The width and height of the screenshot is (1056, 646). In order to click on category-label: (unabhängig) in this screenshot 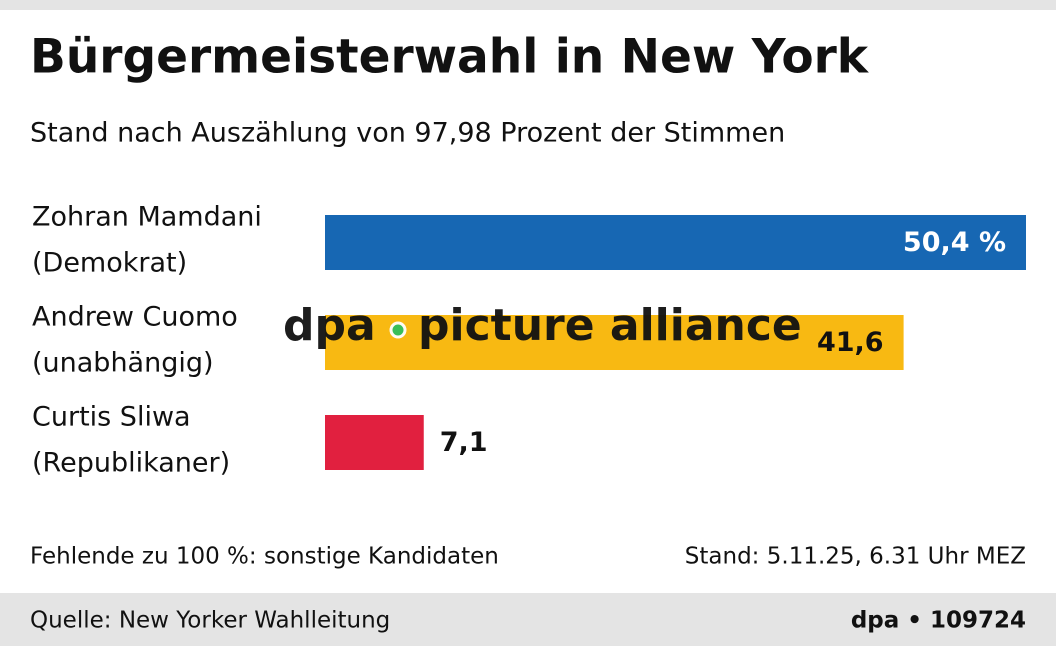, I will do `click(123, 363)`.